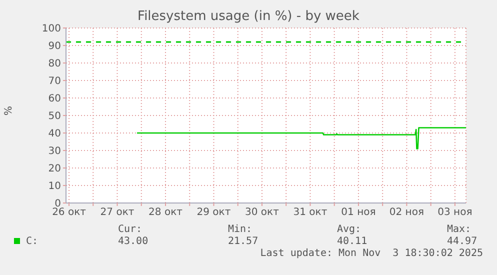 The height and width of the screenshot is (275, 497). What do you see at coordinates (165, 212) in the screenshot?
I see `x-tick-label: 28 окт` at bounding box center [165, 212].